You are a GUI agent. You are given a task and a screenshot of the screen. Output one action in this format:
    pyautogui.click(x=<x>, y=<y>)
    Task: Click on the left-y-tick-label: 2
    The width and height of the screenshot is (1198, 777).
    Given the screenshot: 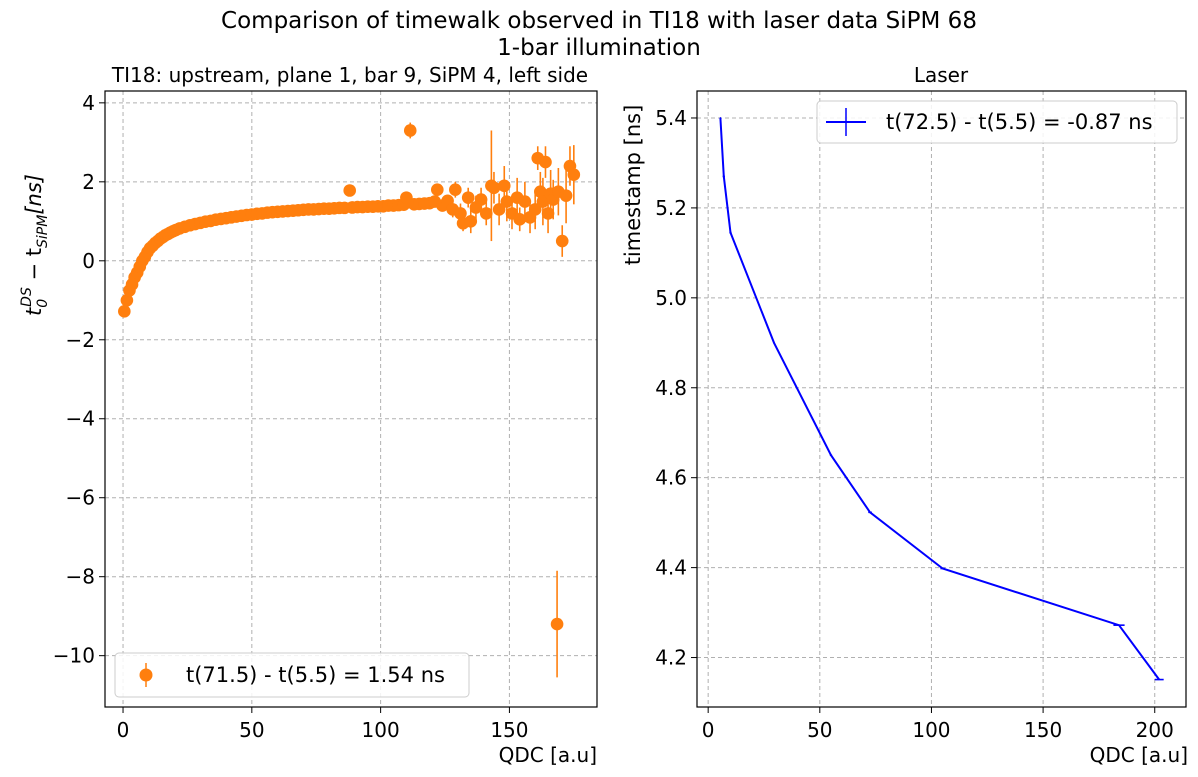 What is the action you would take?
    pyautogui.click(x=88, y=182)
    